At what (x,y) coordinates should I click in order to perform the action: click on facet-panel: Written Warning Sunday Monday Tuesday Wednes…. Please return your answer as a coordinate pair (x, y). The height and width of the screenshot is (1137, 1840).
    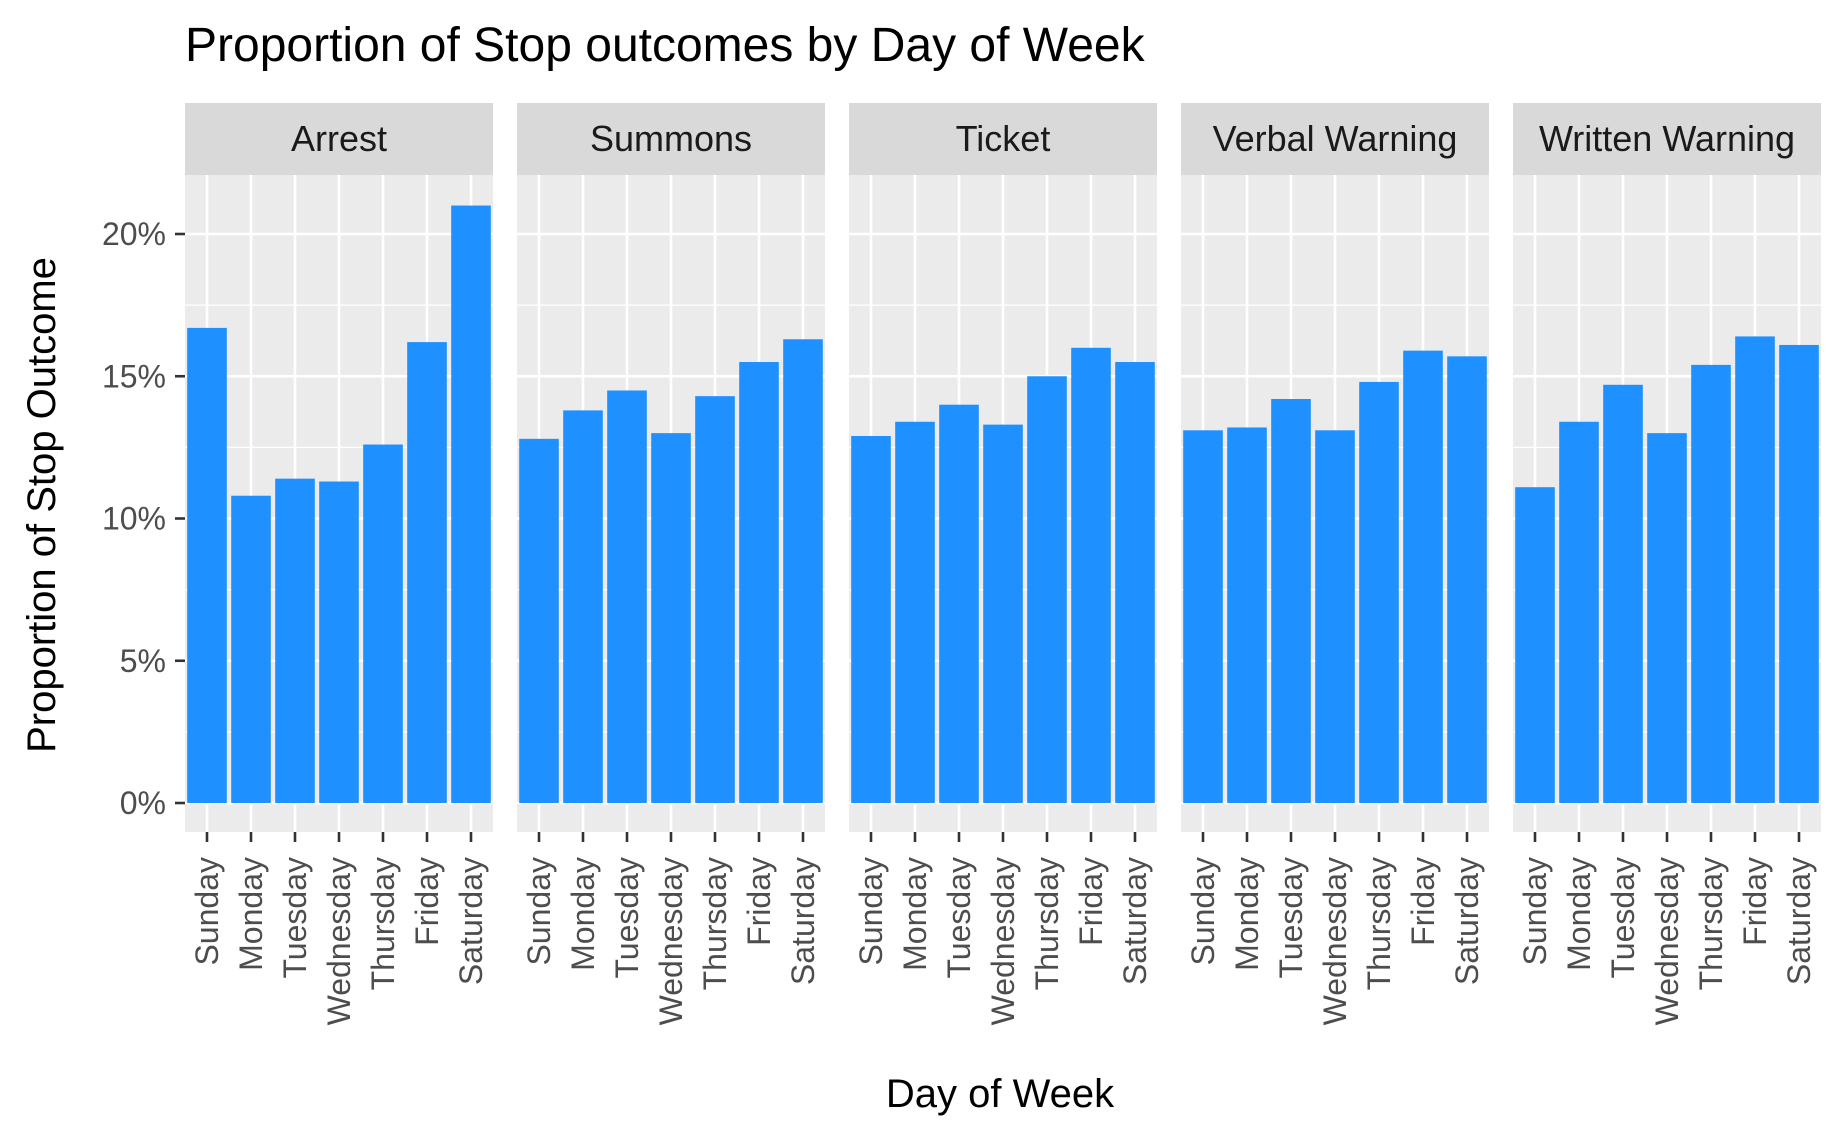
    Looking at the image, I should click on (1667, 564).